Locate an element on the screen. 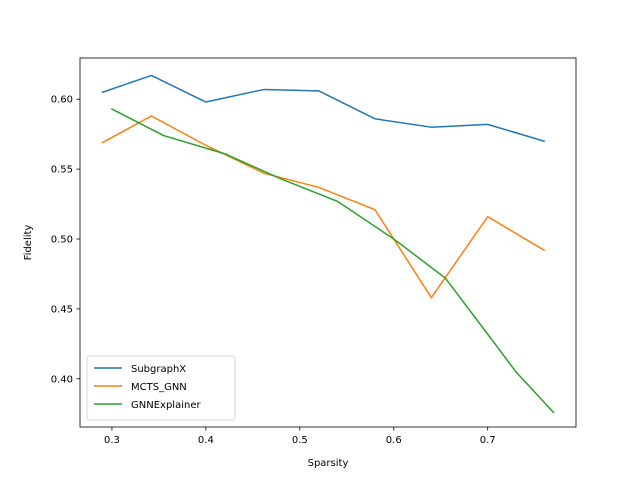 The width and height of the screenshot is (640, 480). y-tick-label: 0.45 is located at coordinates (62, 309).